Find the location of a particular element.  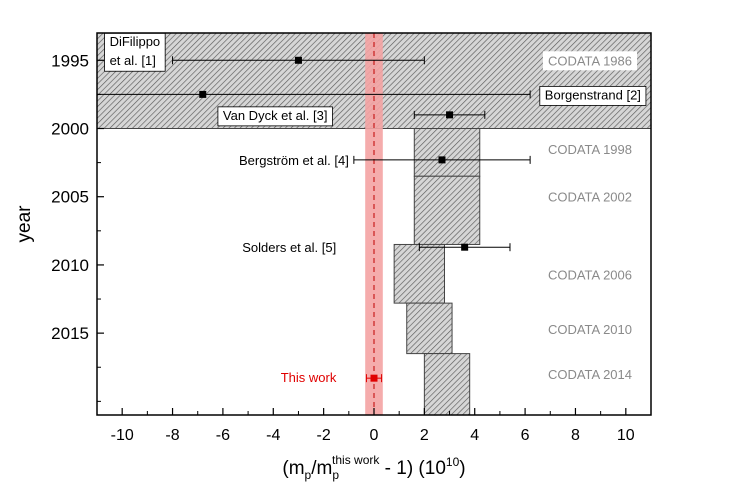

codata-label-text: CODATA 2002 is located at coordinates (590, 197).